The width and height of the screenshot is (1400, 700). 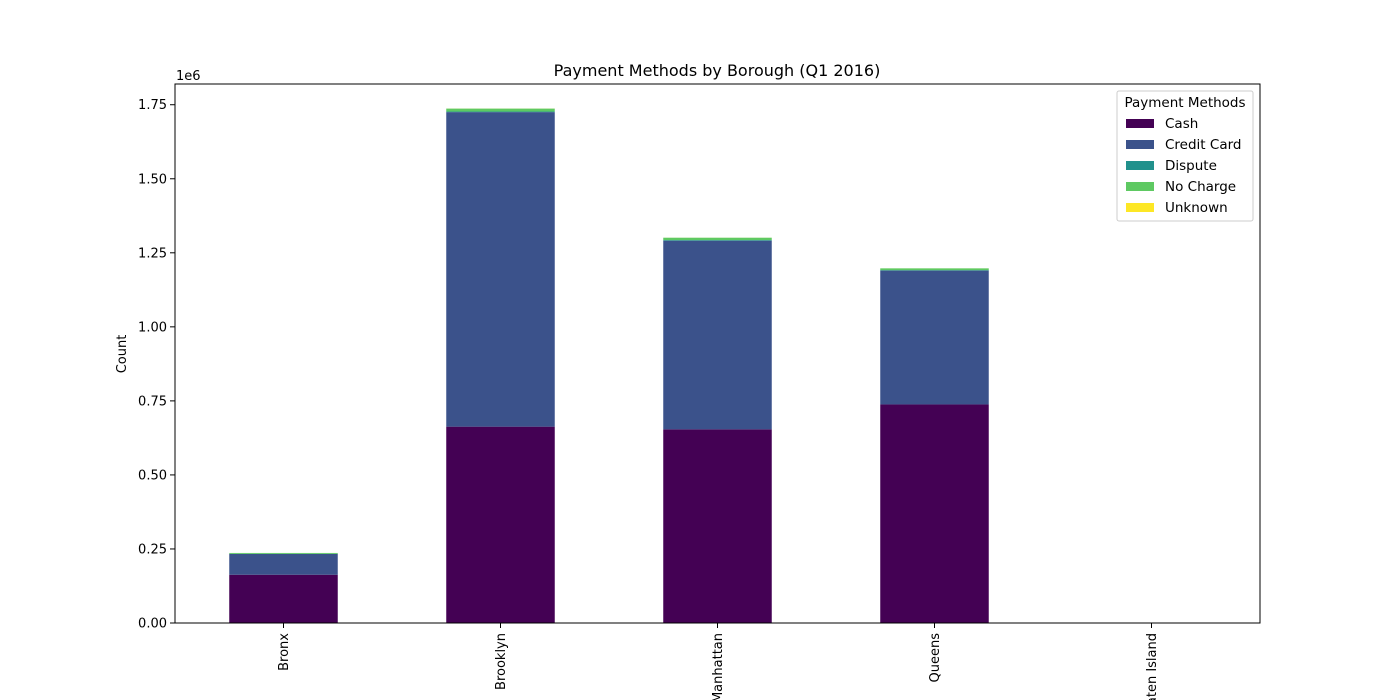 What do you see at coordinates (1140, 165) in the screenshot?
I see `legend-swatch-dispute` at bounding box center [1140, 165].